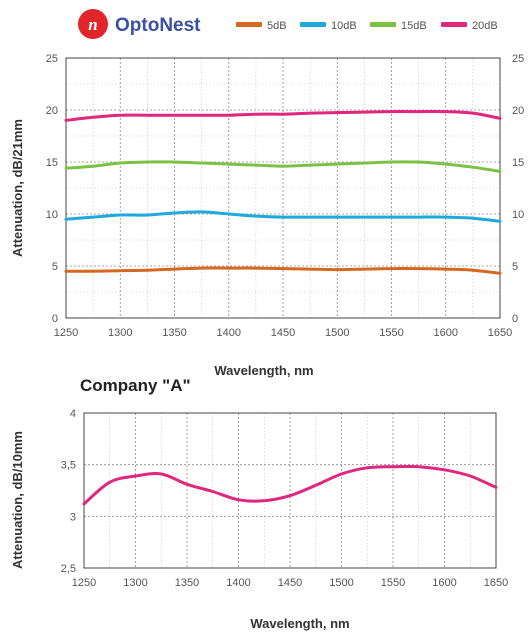  What do you see at coordinates (52, 163) in the screenshot?
I see `y-tick-label: 15` at bounding box center [52, 163].